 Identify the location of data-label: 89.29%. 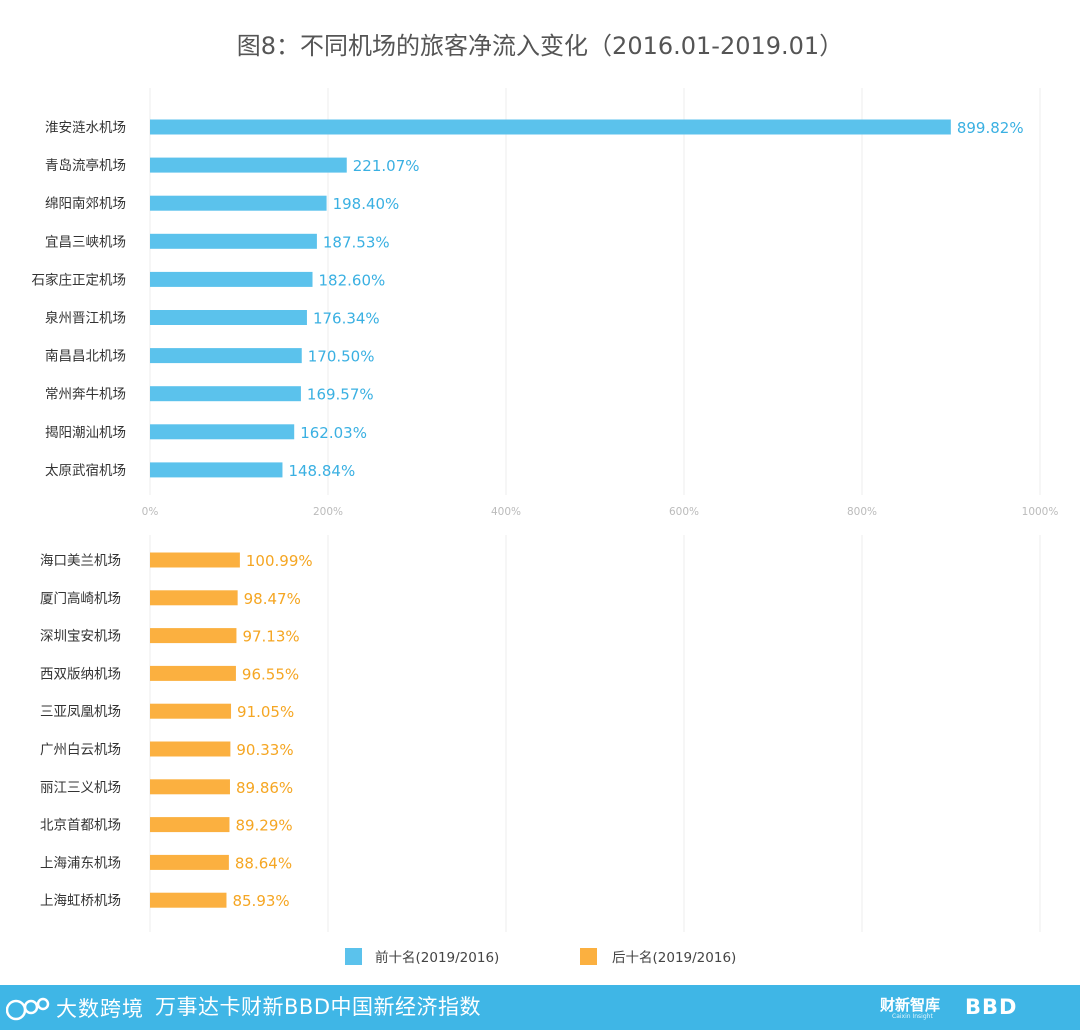
(263, 826).